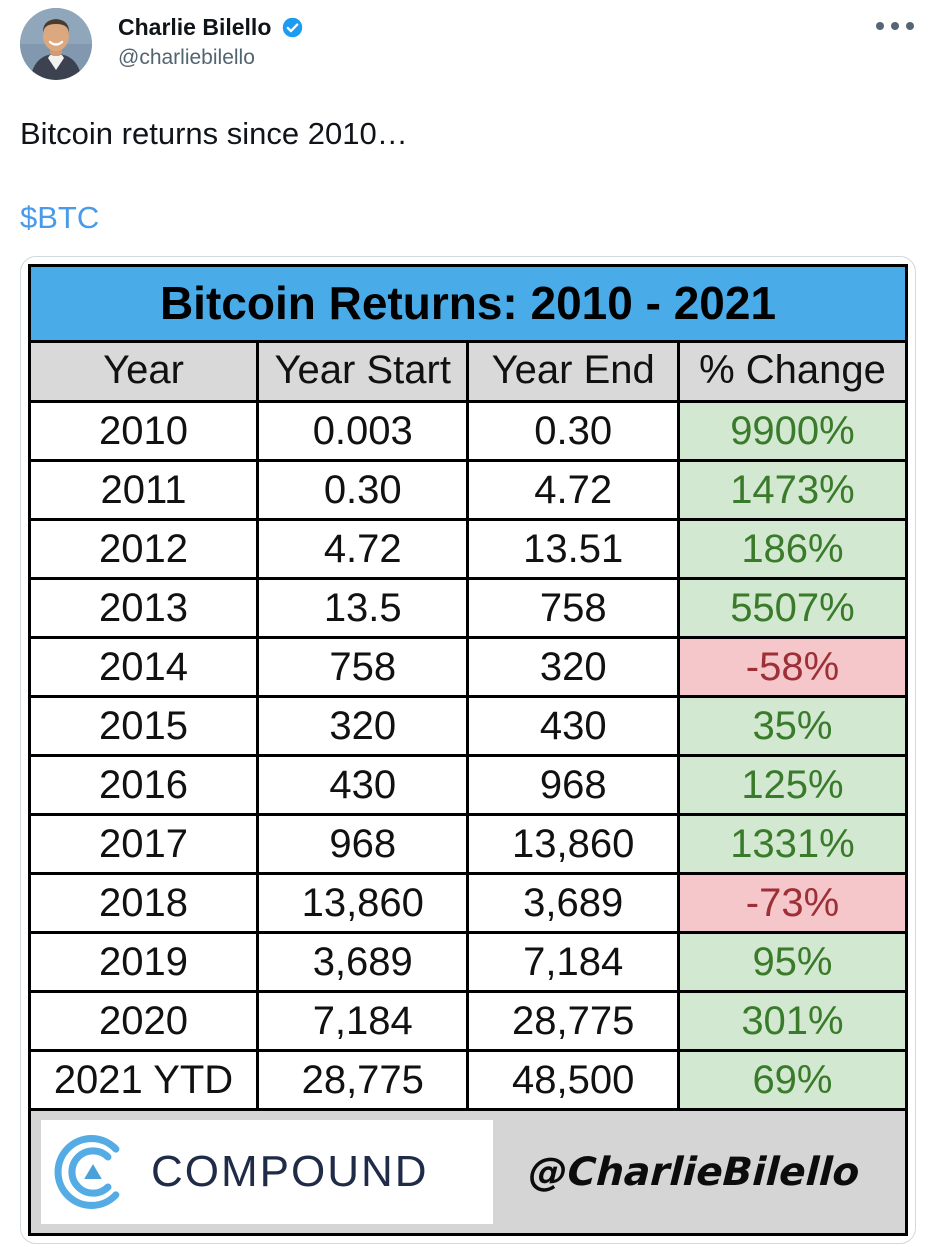 This screenshot has width=940, height=1256. What do you see at coordinates (363, 844) in the screenshot?
I see `year-start-cell: 968` at bounding box center [363, 844].